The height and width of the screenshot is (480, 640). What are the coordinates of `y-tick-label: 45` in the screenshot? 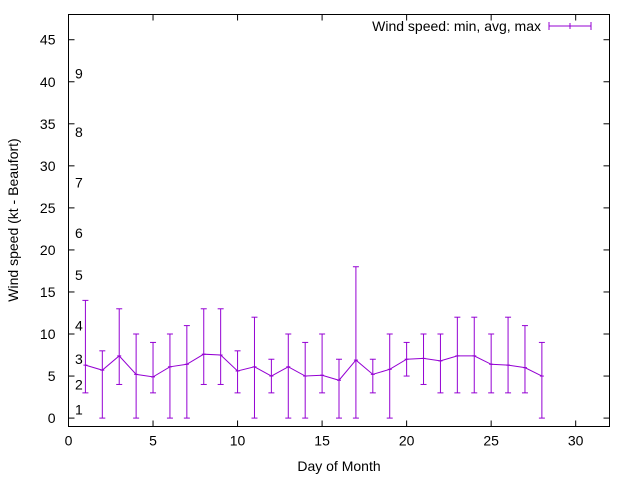 It's located at (48, 40).